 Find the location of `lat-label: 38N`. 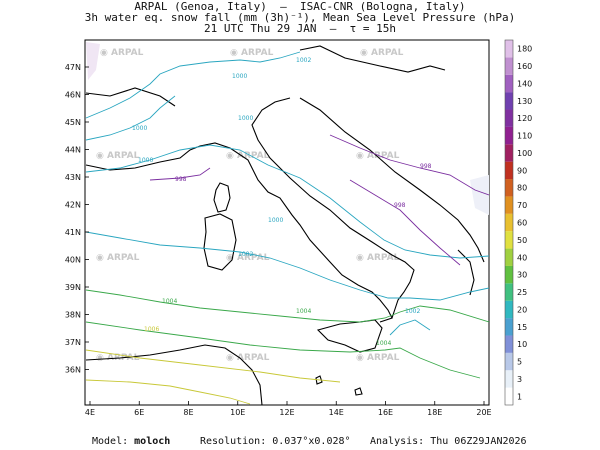

lat-label: 38N is located at coordinates (73, 315).